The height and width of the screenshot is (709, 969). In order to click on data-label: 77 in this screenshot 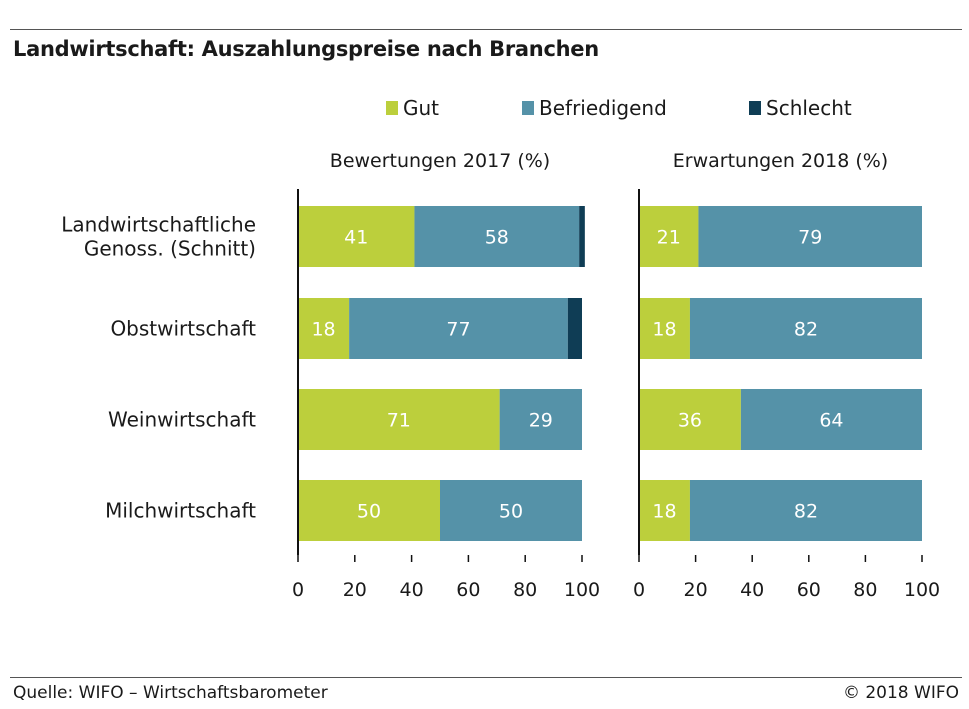, I will do `click(458, 330)`.